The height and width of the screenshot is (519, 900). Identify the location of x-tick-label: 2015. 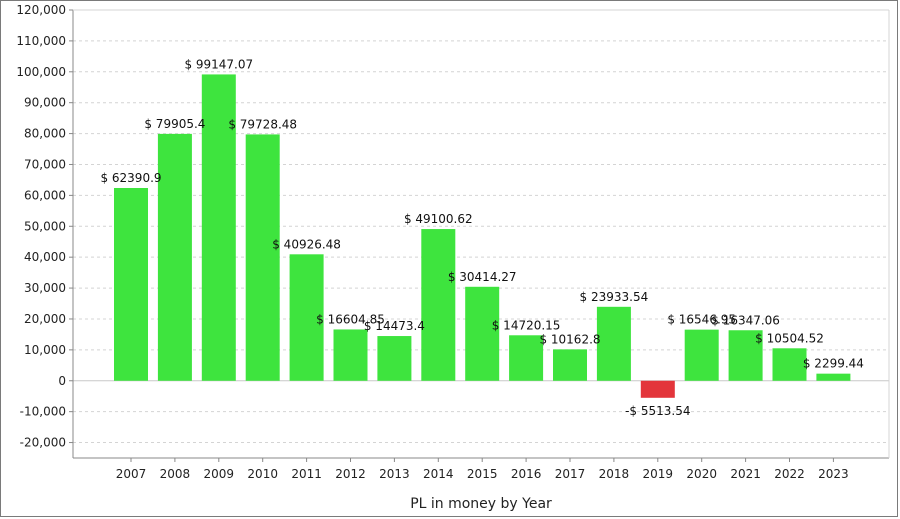
(482, 474).